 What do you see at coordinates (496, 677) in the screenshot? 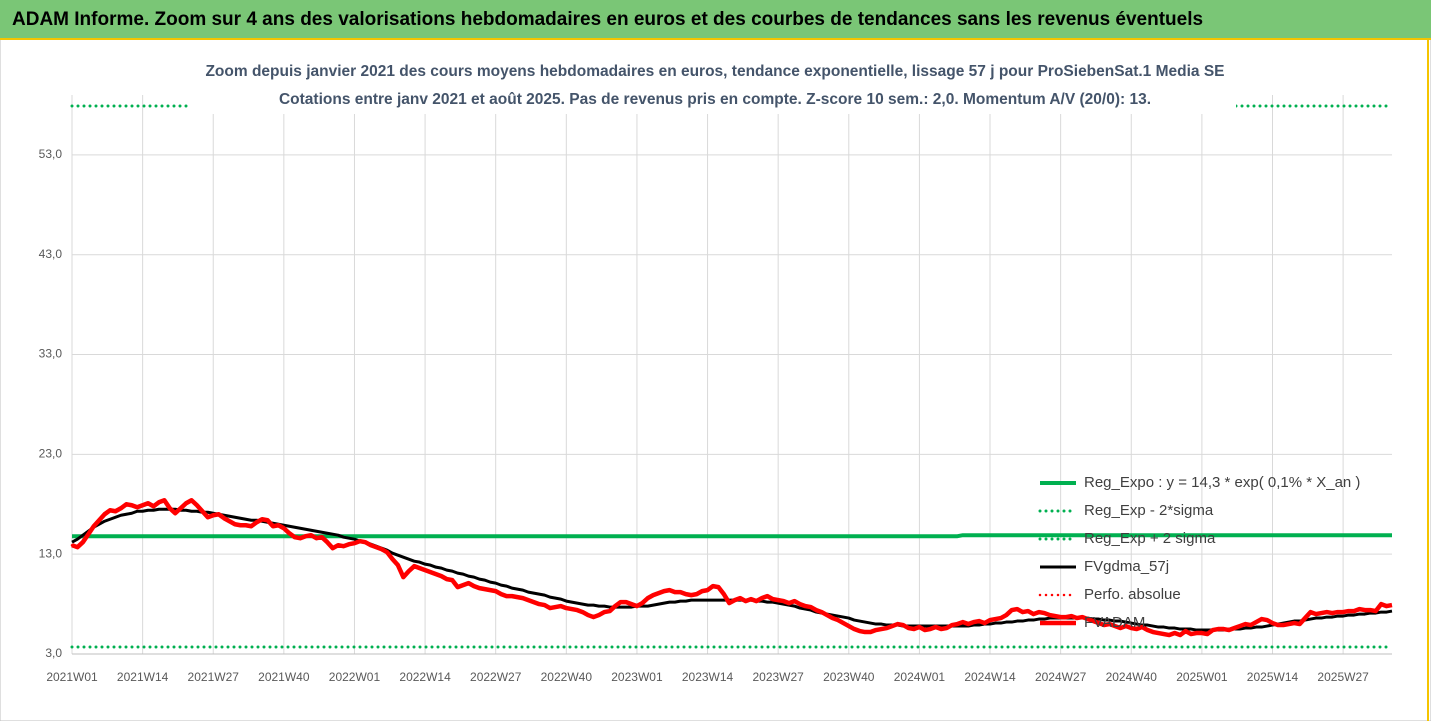
I see `x-tick-label: 2022W27` at bounding box center [496, 677].